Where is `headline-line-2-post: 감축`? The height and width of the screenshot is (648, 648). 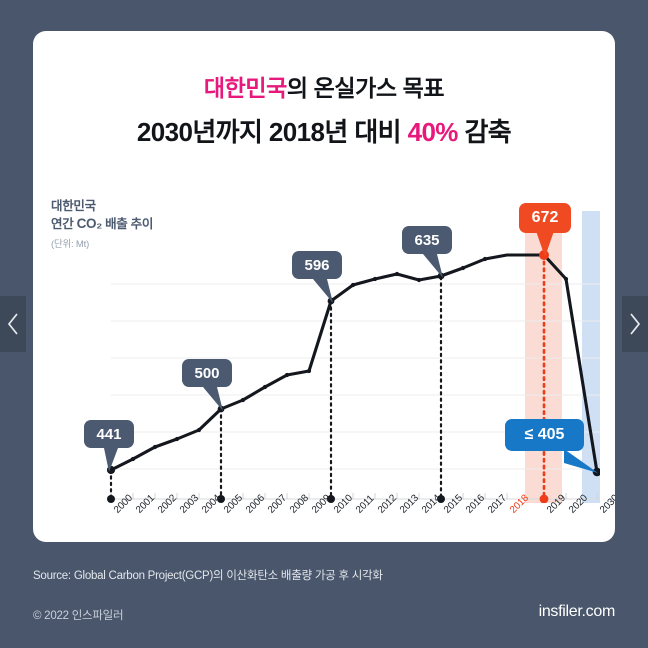 headline-line-2-post: 감축 is located at coordinates (484, 132).